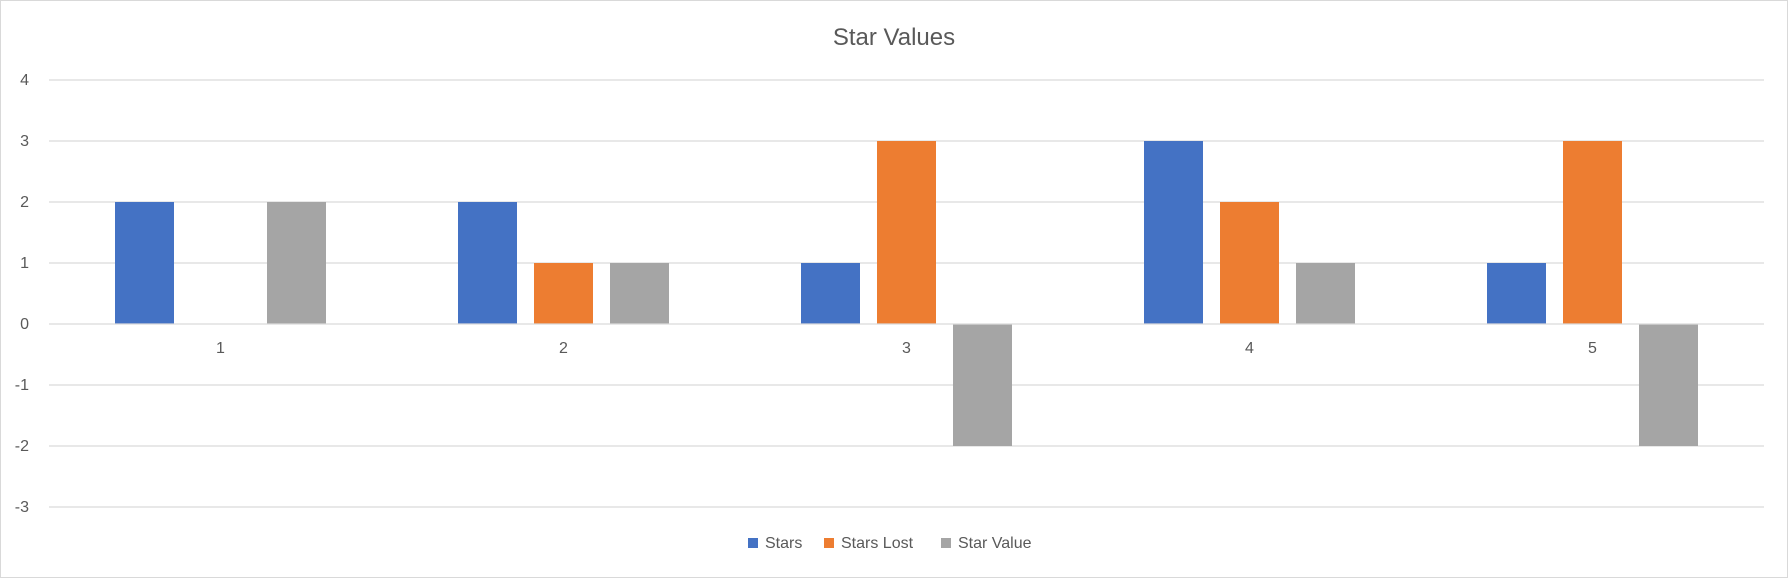  Describe the element at coordinates (24, 202) in the screenshot. I see `y-tick-label: 2` at that location.